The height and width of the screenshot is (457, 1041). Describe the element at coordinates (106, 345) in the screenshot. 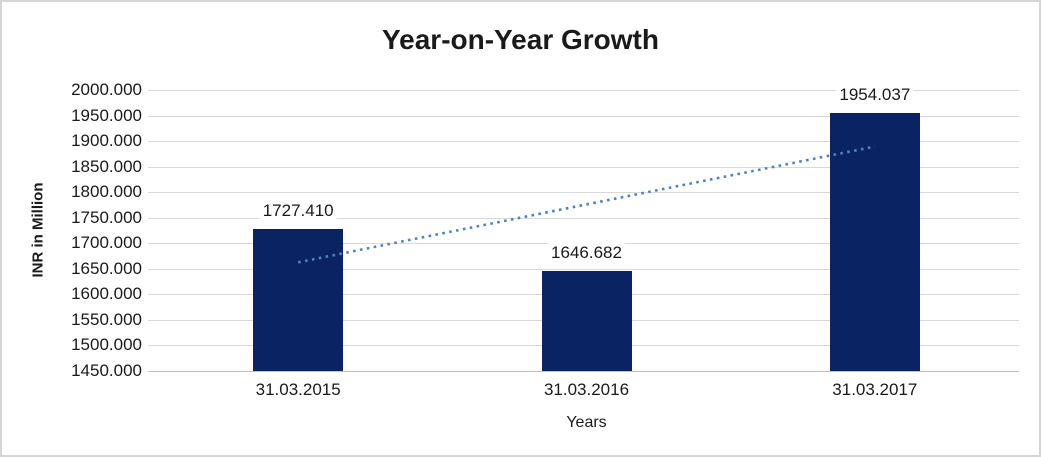

I see `y-tick-label: 1500.000` at that location.